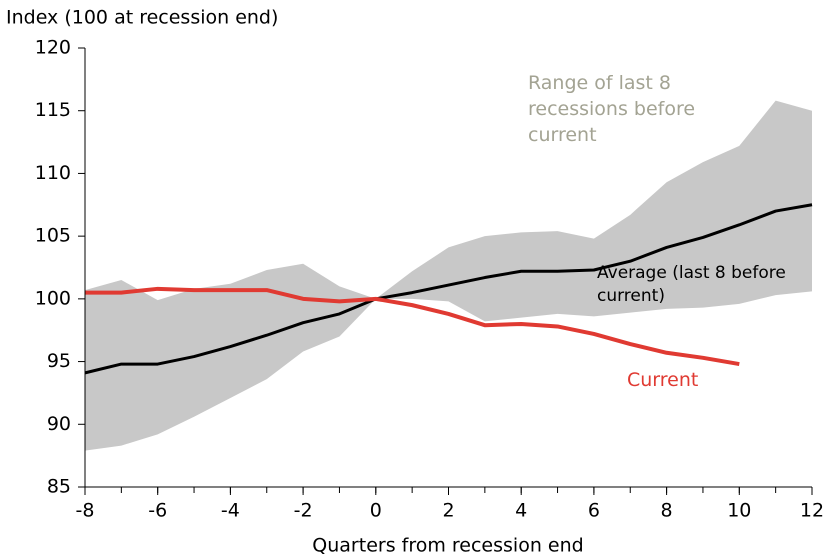  What do you see at coordinates (59, 487) in the screenshot?
I see `y-tick-label: 85` at bounding box center [59, 487].